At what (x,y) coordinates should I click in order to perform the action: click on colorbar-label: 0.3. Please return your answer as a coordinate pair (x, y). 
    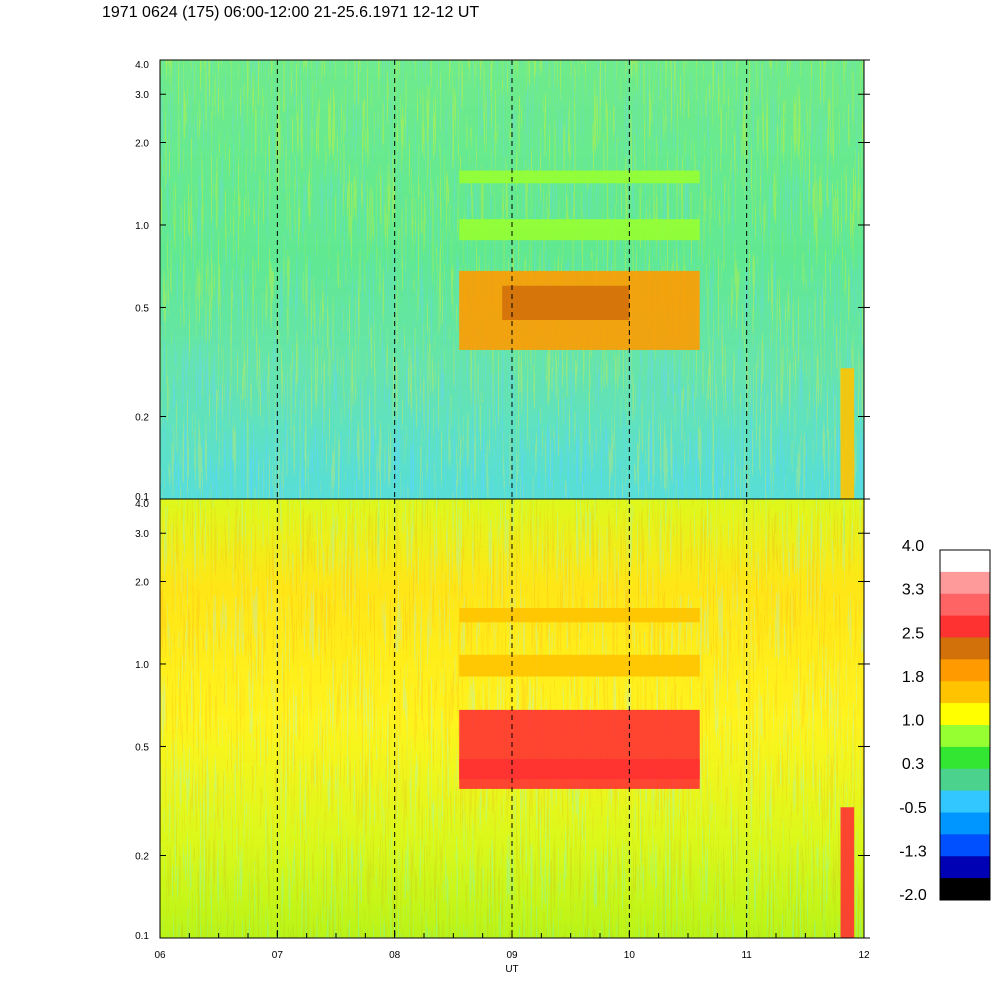
    Looking at the image, I should click on (913, 764).